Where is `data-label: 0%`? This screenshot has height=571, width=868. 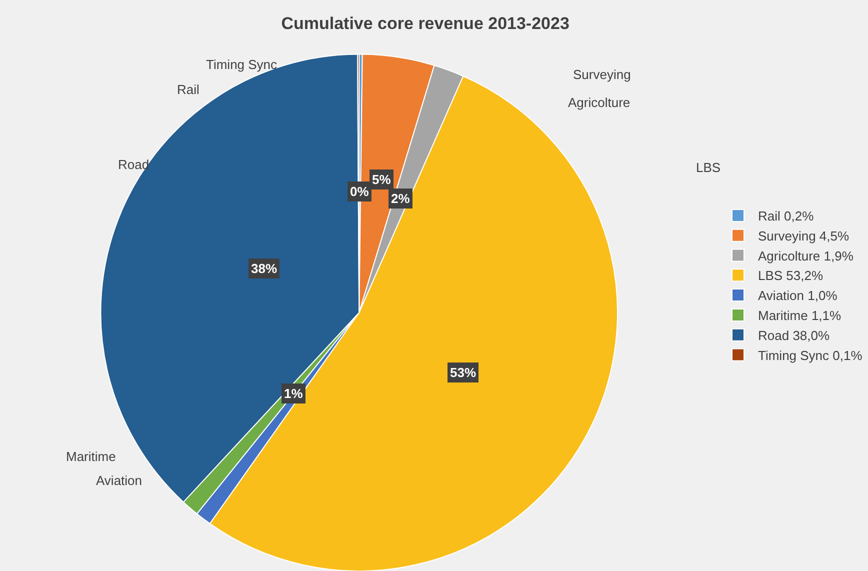
data-label: 0% is located at coordinates (360, 191).